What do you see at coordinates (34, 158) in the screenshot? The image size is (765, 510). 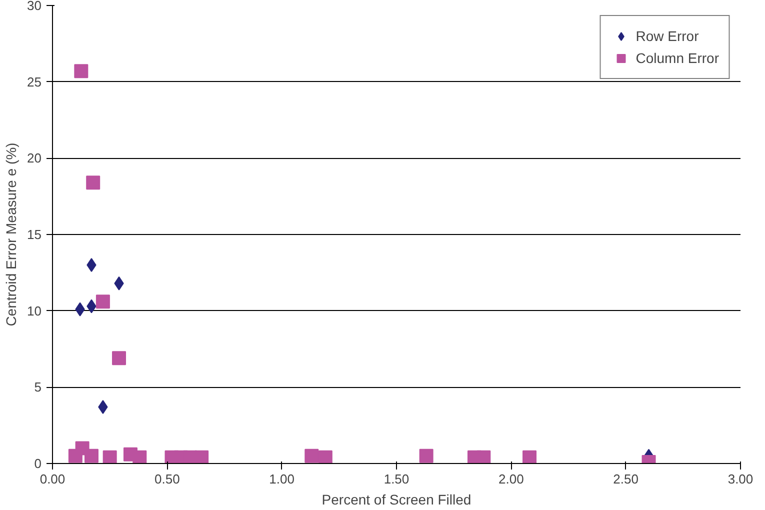 I see `y-tick-label: 20` at bounding box center [34, 158].